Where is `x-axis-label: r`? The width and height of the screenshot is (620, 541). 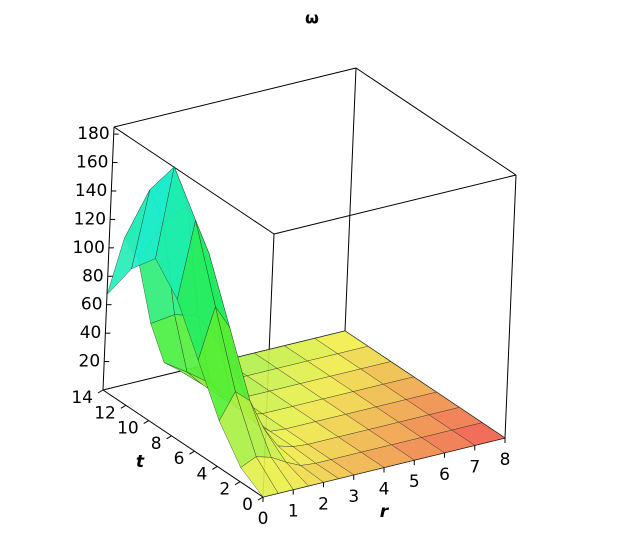
x-axis-label: r is located at coordinates (385, 512).